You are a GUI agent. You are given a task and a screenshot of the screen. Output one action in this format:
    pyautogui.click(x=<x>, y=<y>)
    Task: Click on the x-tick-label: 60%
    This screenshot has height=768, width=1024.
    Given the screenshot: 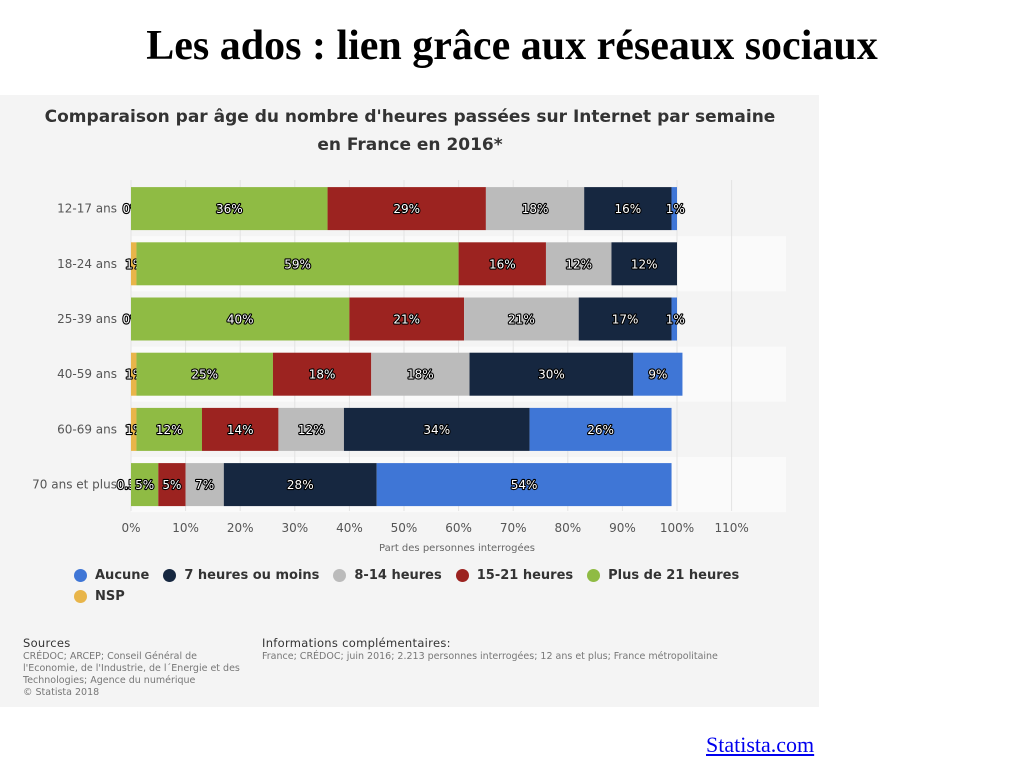 What is the action you would take?
    pyautogui.click(x=458, y=528)
    